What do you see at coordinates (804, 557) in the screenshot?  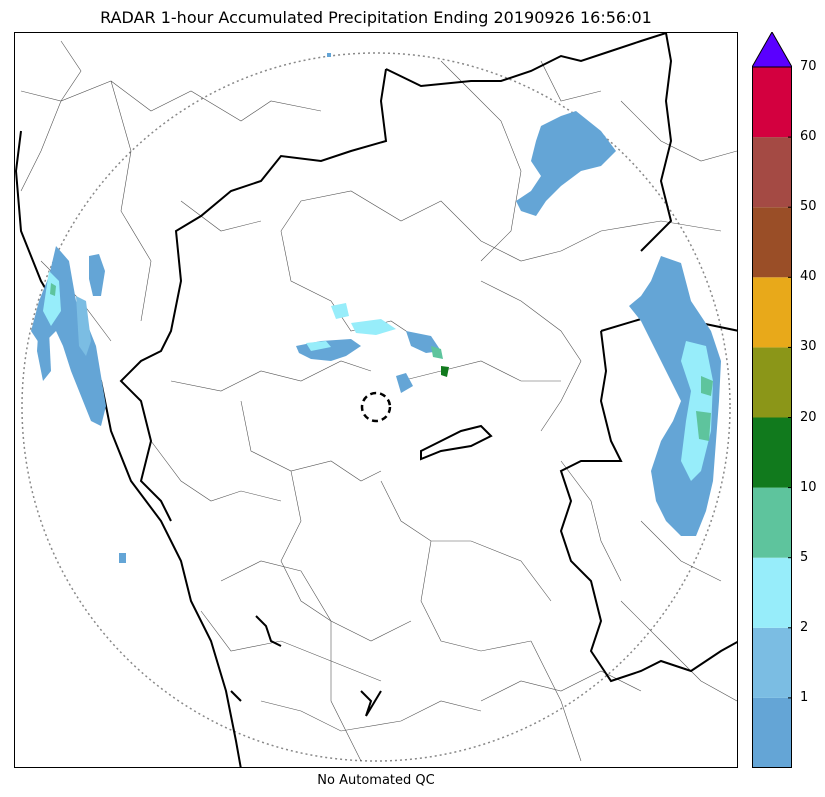 I see `colorbar-tick-label: 5` at bounding box center [804, 557].